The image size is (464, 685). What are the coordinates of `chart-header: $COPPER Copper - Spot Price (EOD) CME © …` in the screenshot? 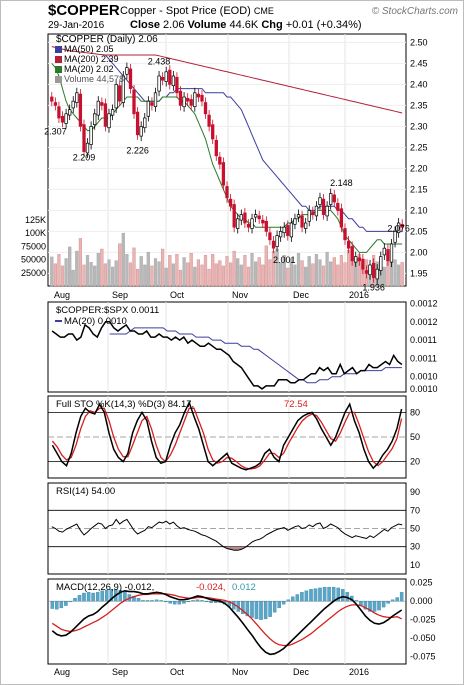 It's located at (253, 17).